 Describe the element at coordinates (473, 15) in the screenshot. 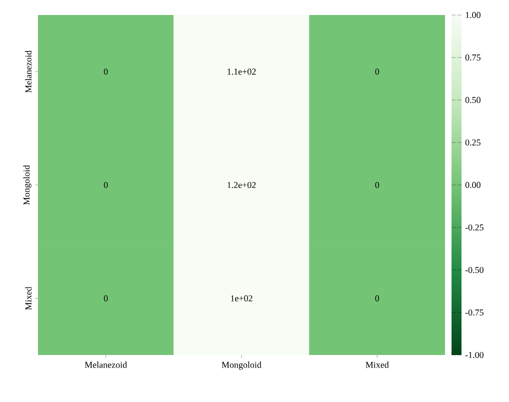

I see `color-bar-label: 1.00` at that location.